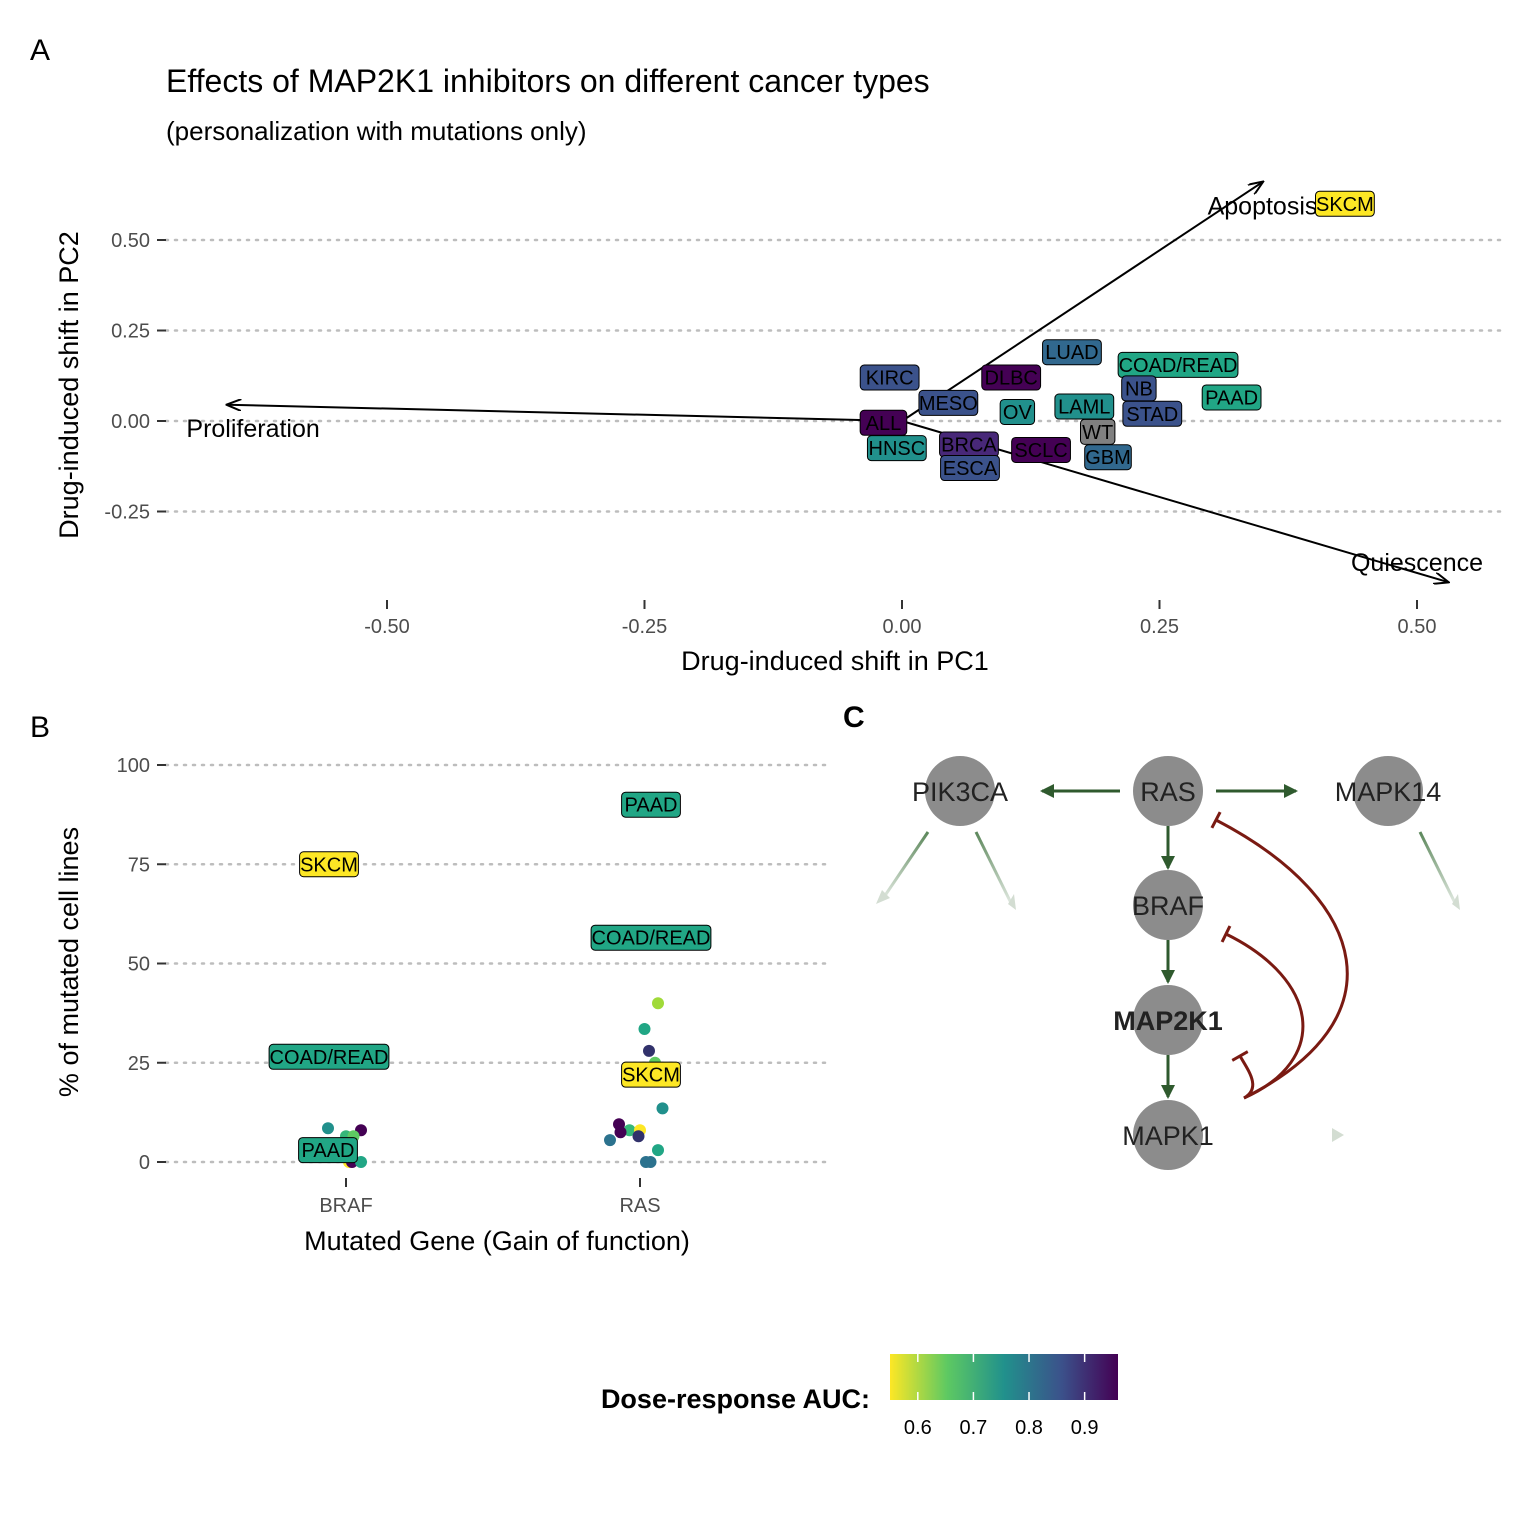  Describe the element at coordinates (651, 804) in the screenshot. I see `b-label-ras-paad: PAAD` at that location.